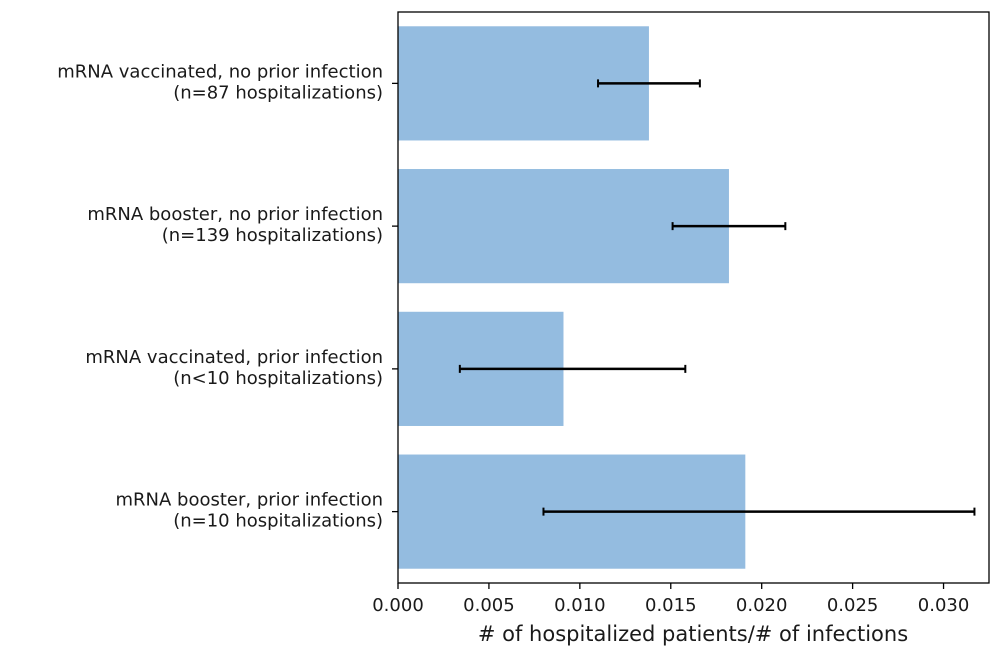 The width and height of the screenshot is (990, 646). Describe the element at coordinates (234, 357) in the screenshot. I see `category-label-line1: mRNA vaccinated, prior infection` at that location.